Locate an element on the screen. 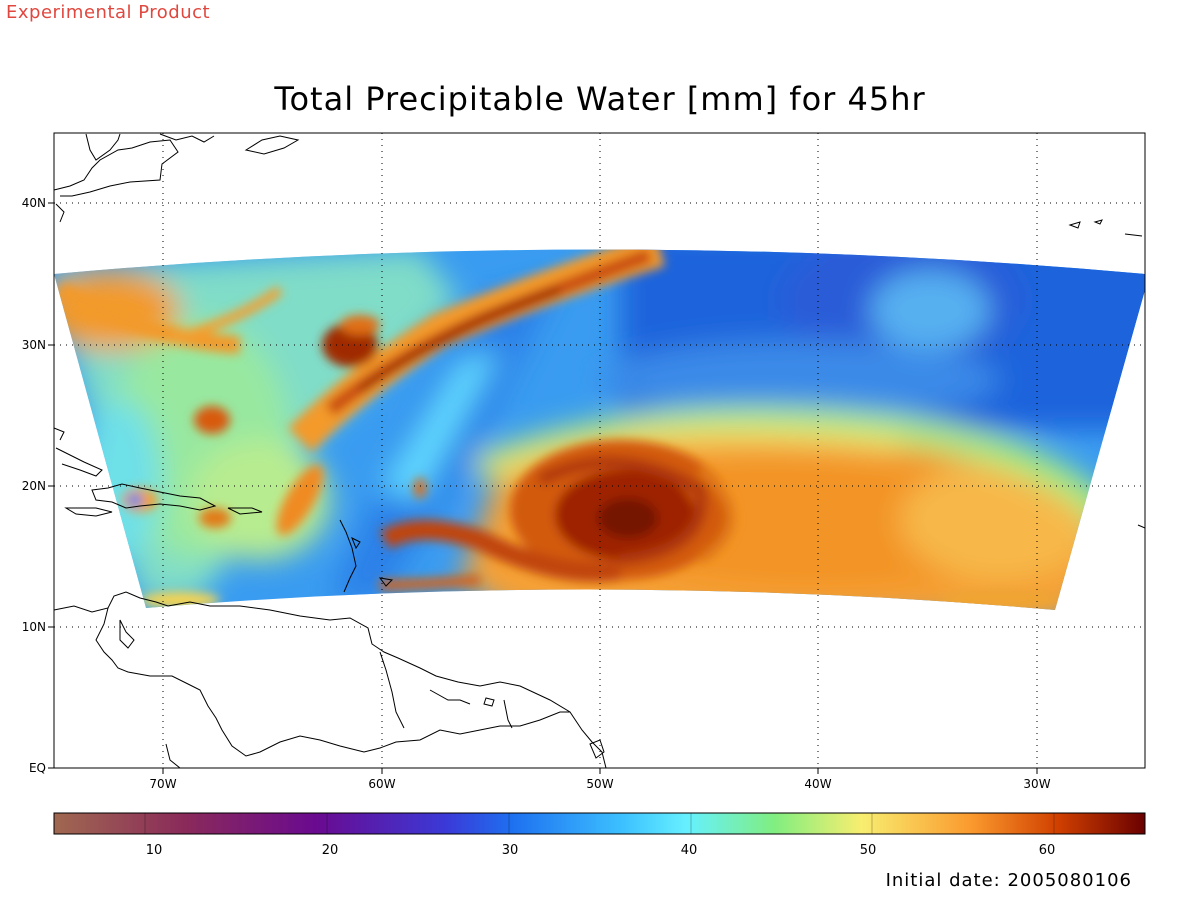  lon-label-60w: 60W is located at coordinates (382, 784).